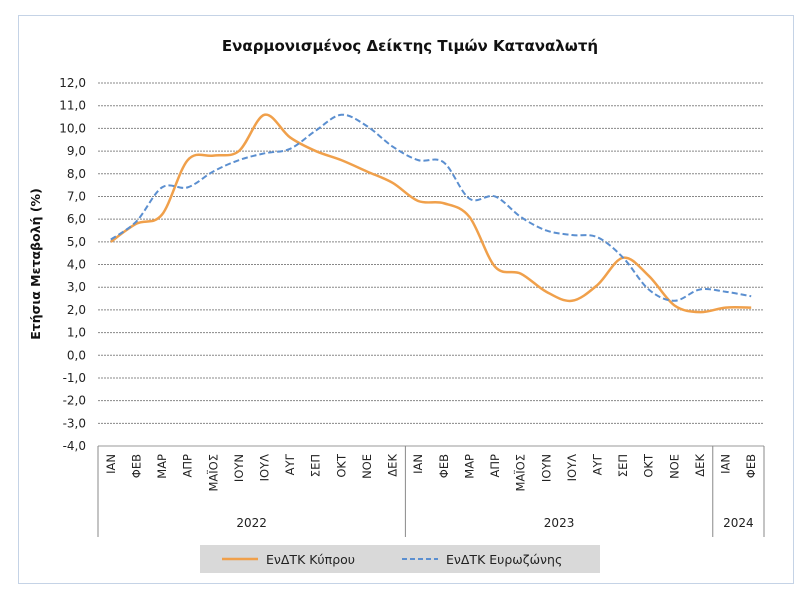 The height and width of the screenshot is (597, 806). I want to click on y-tick-label: 10,0, so click(72, 128).